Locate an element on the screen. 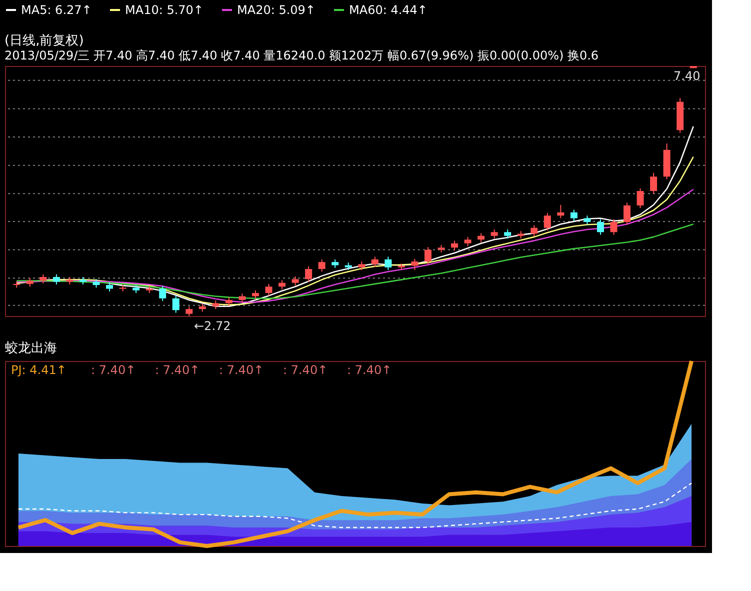 The width and height of the screenshot is (751, 591). text: PJ: 4.41↑ is located at coordinates (38, 370).